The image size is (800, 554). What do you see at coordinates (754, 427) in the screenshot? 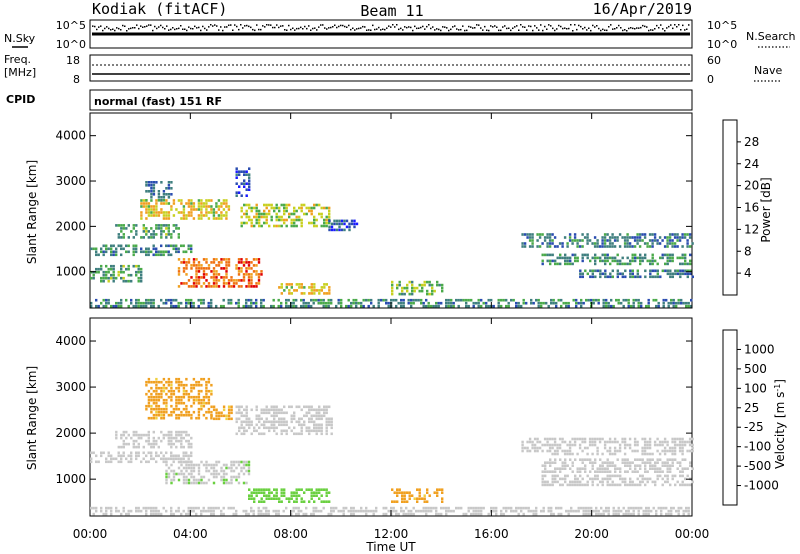
I see `colorbar-tick-label: -25` at bounding box center [754, 427].